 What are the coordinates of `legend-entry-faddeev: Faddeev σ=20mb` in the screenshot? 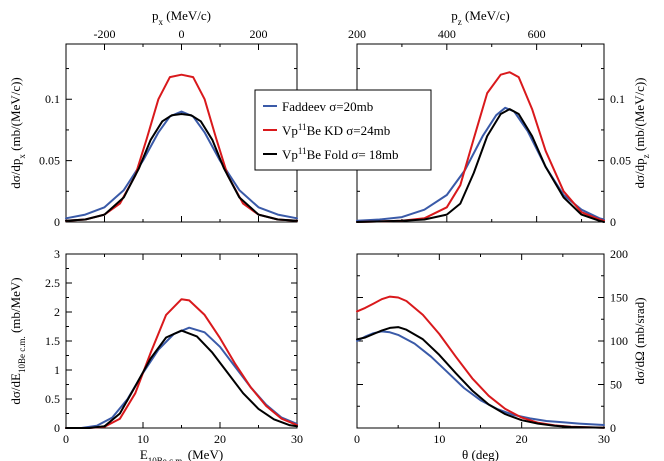 It's located at (327, 106).